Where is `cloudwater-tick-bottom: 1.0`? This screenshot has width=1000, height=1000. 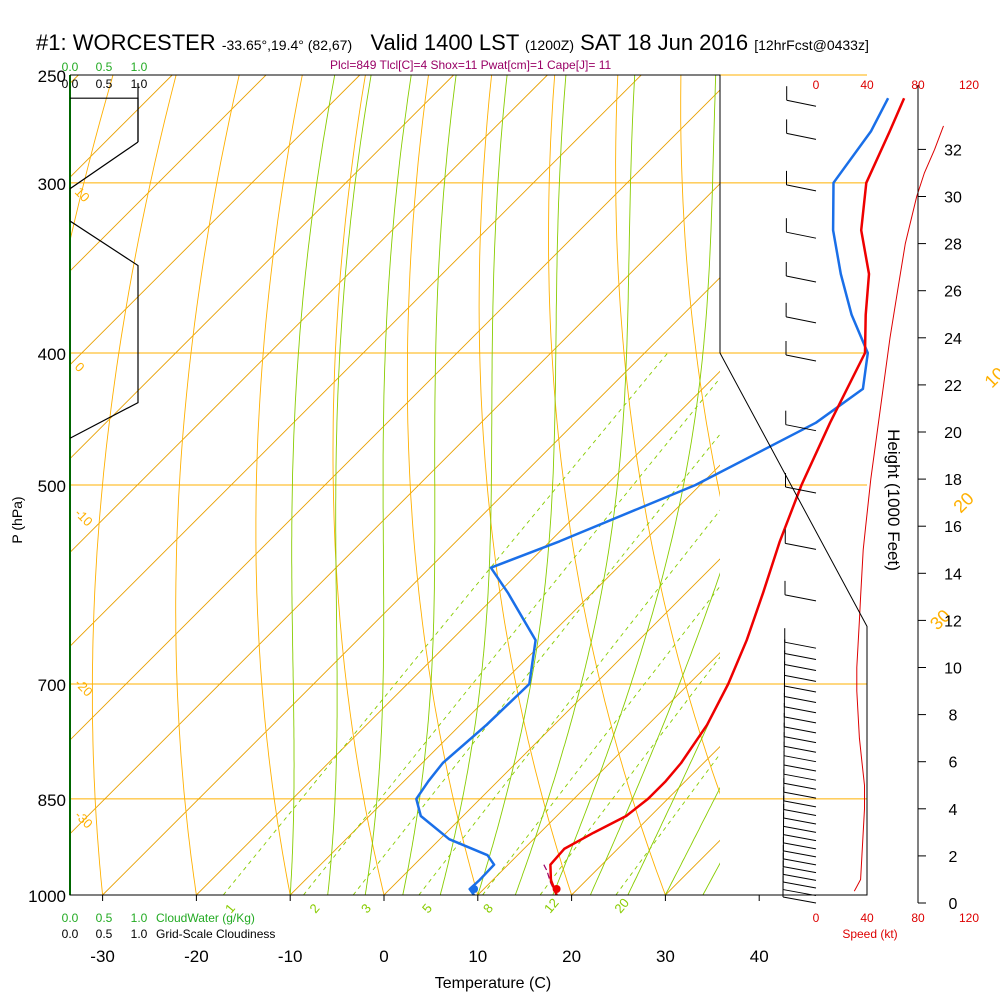
cloudwater-tick-bottom: 1.0 is located at coordinates (139, 918).